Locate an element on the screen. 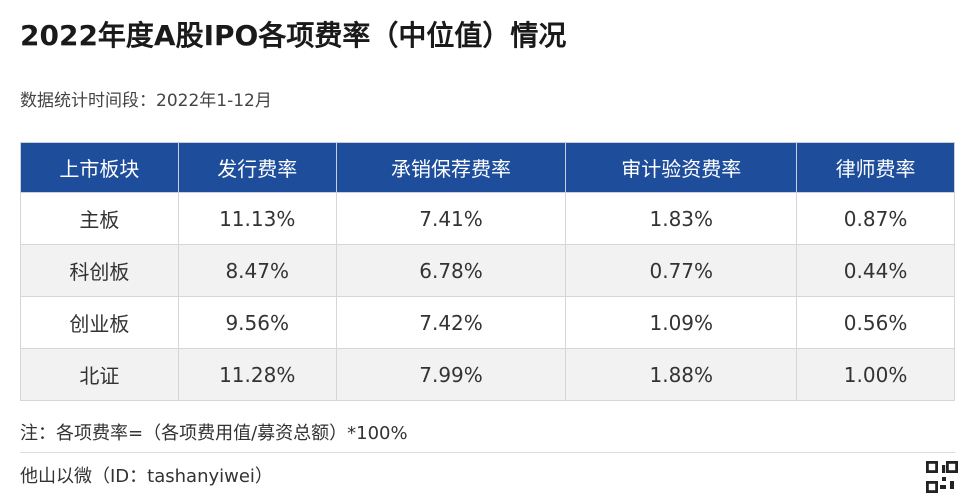  subtitle: 数据统计时间段：2022年1-12月 is located at coordinates (146, 101).